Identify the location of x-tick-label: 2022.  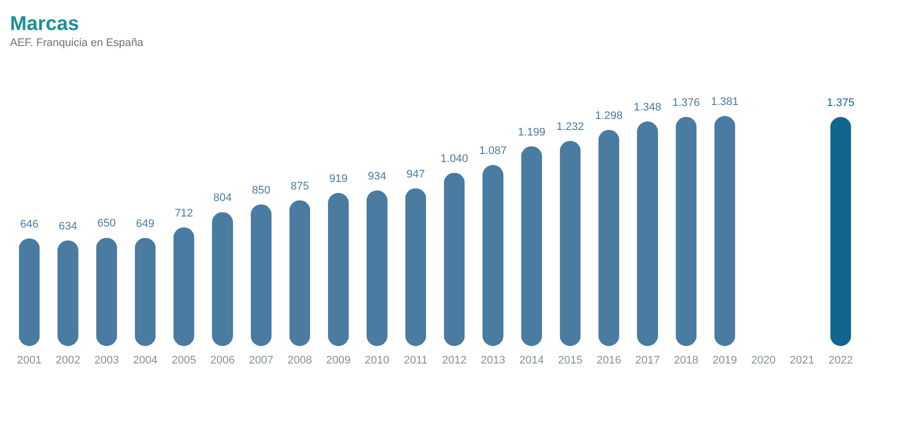
(840, 360).